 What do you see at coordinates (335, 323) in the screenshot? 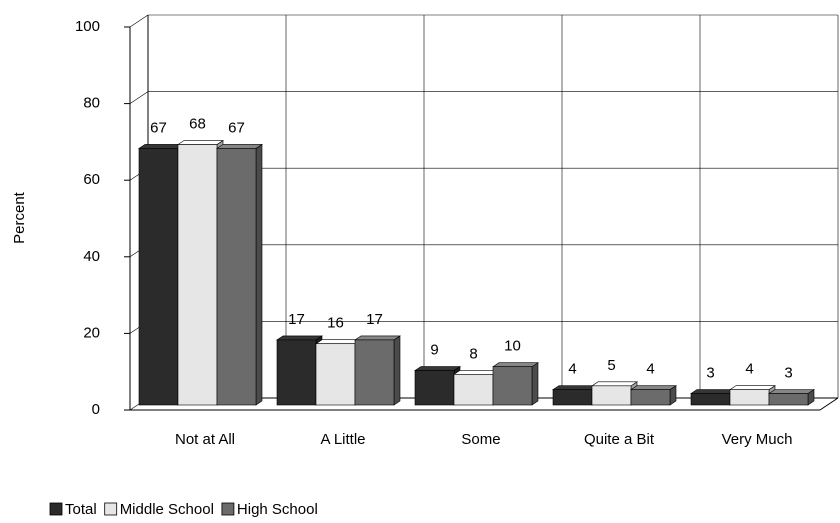
I see `value-label: 16` at bounding box center [335, 323].